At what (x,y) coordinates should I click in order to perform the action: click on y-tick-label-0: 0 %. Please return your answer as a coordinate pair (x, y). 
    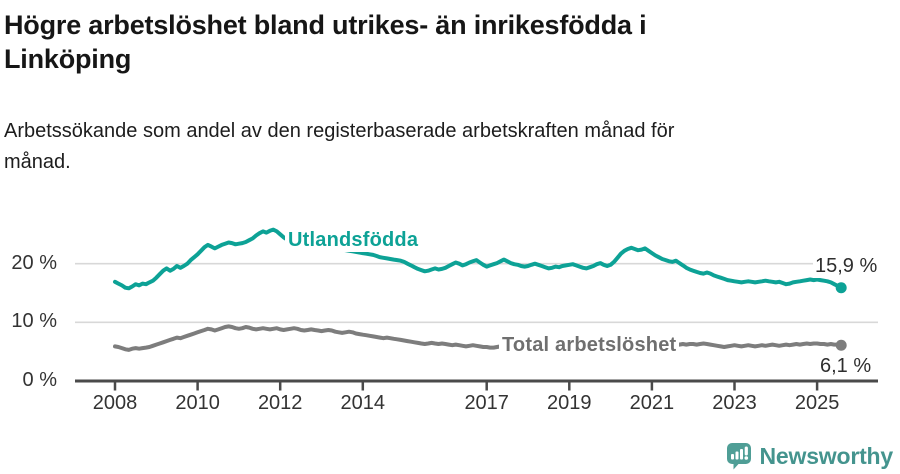
    Looking at the image, I should click on (39, 380).